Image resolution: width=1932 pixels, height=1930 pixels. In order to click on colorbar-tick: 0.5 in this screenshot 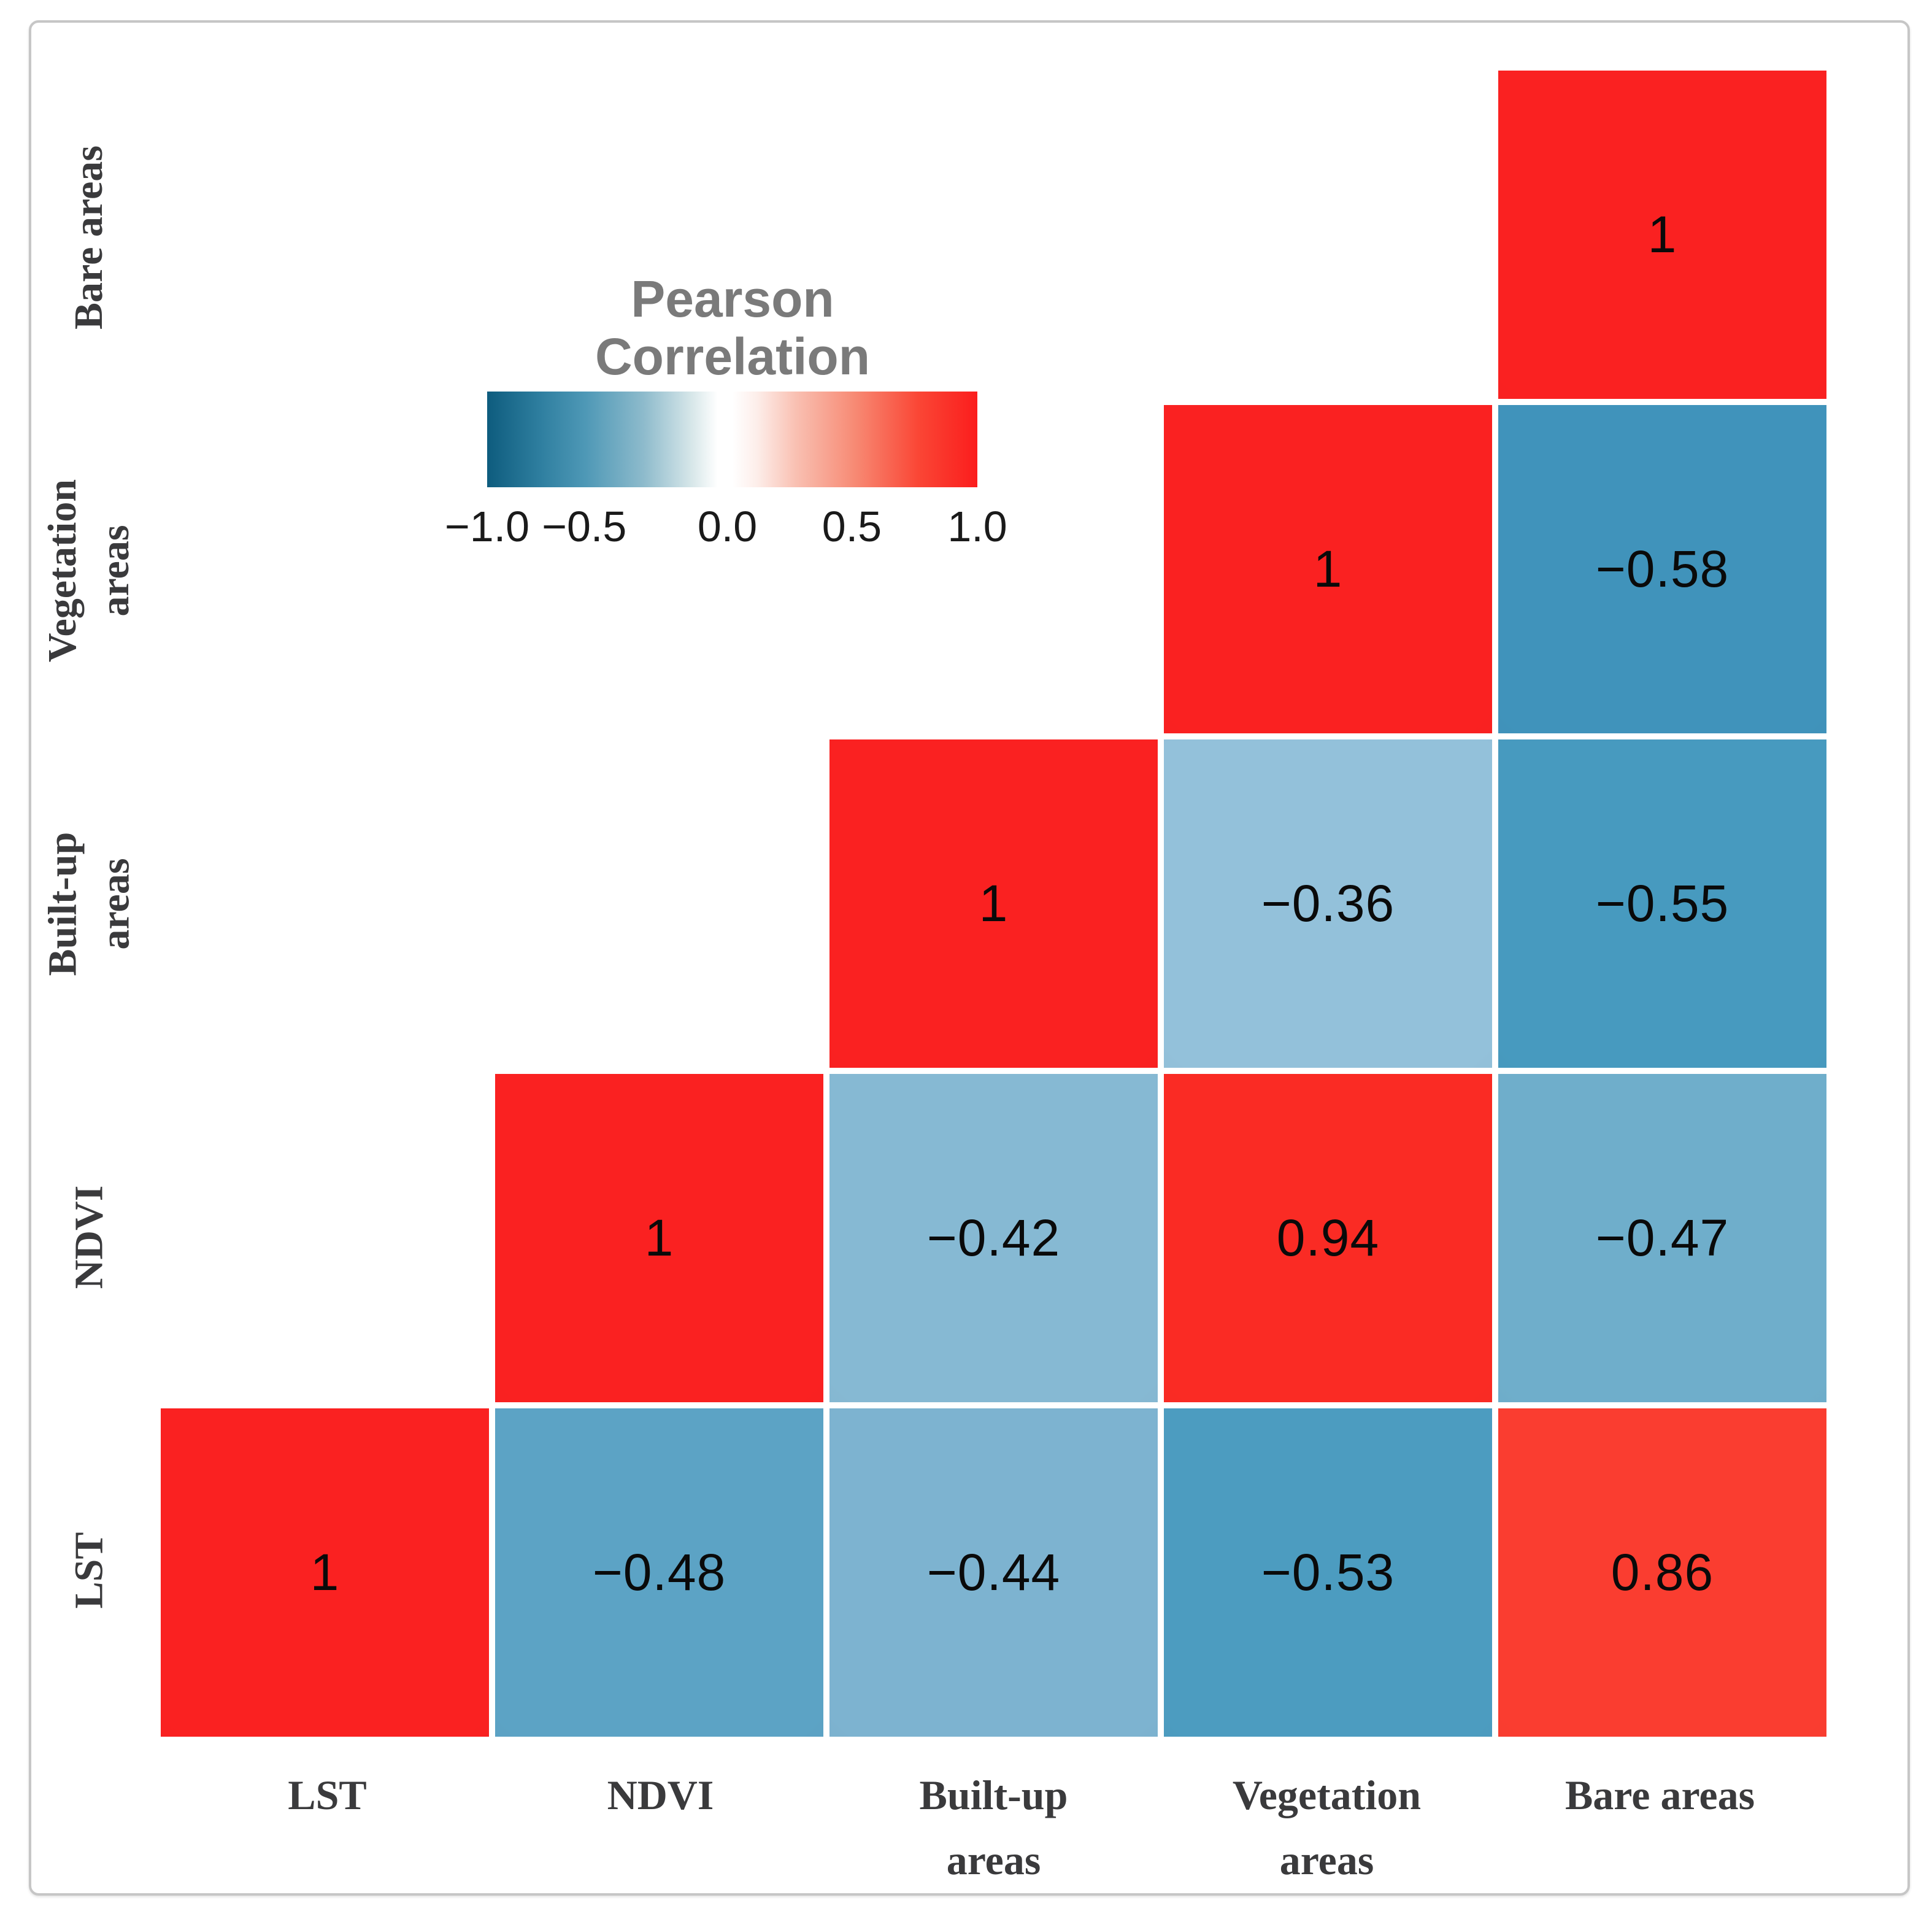, I will do `click(852, 526)`.